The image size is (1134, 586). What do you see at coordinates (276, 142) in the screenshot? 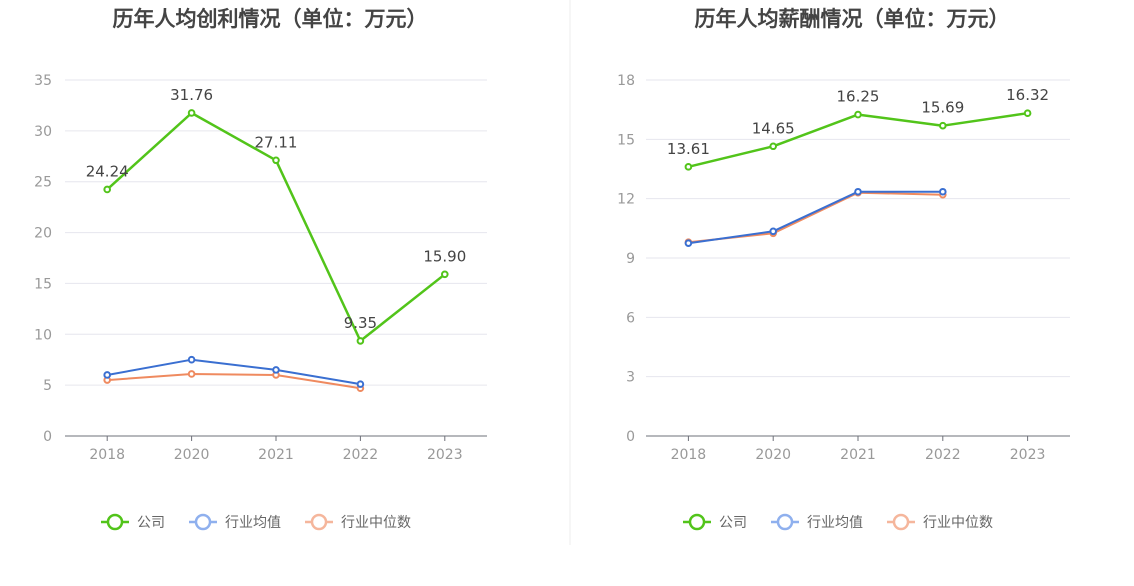
I see `data-label: 27.11` at bounding box center [276, 142].